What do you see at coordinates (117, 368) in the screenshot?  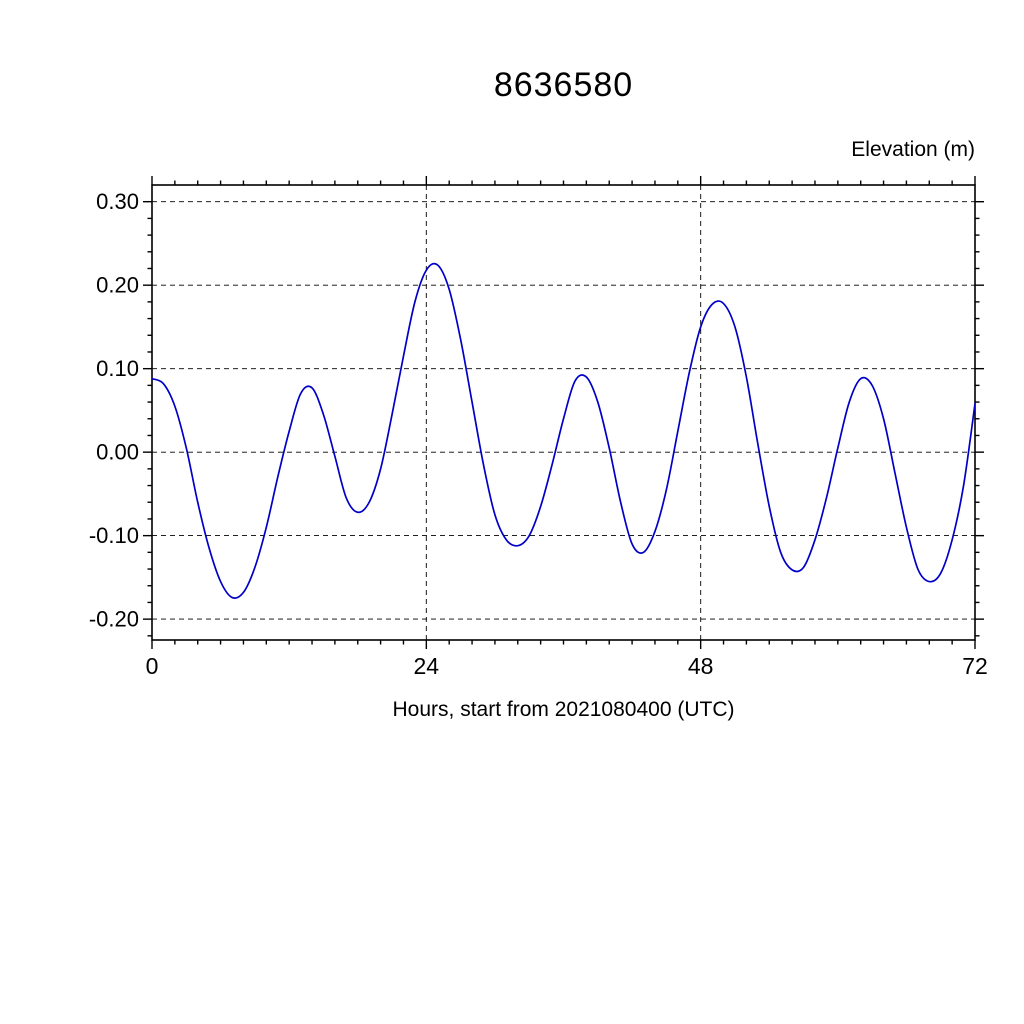 I see `y-tick-label: 0.10` at bounding box center [117, 368].